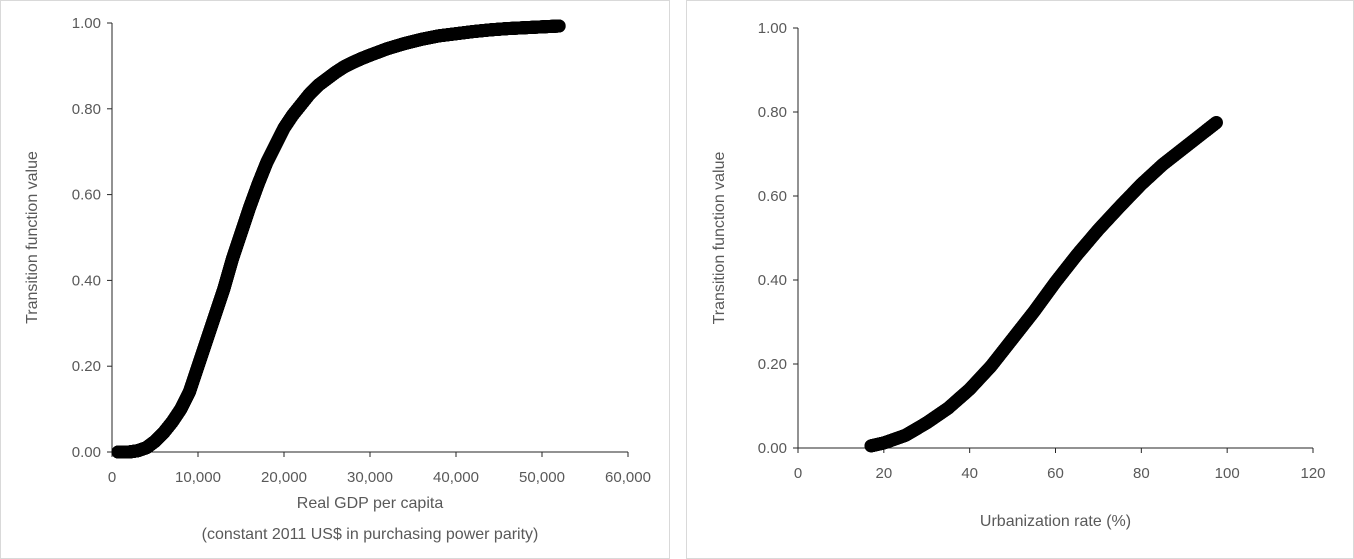  Describe the element at coordinates (628, 477) in the screenshot. I see `x-tick-label: 60,000` at that location.